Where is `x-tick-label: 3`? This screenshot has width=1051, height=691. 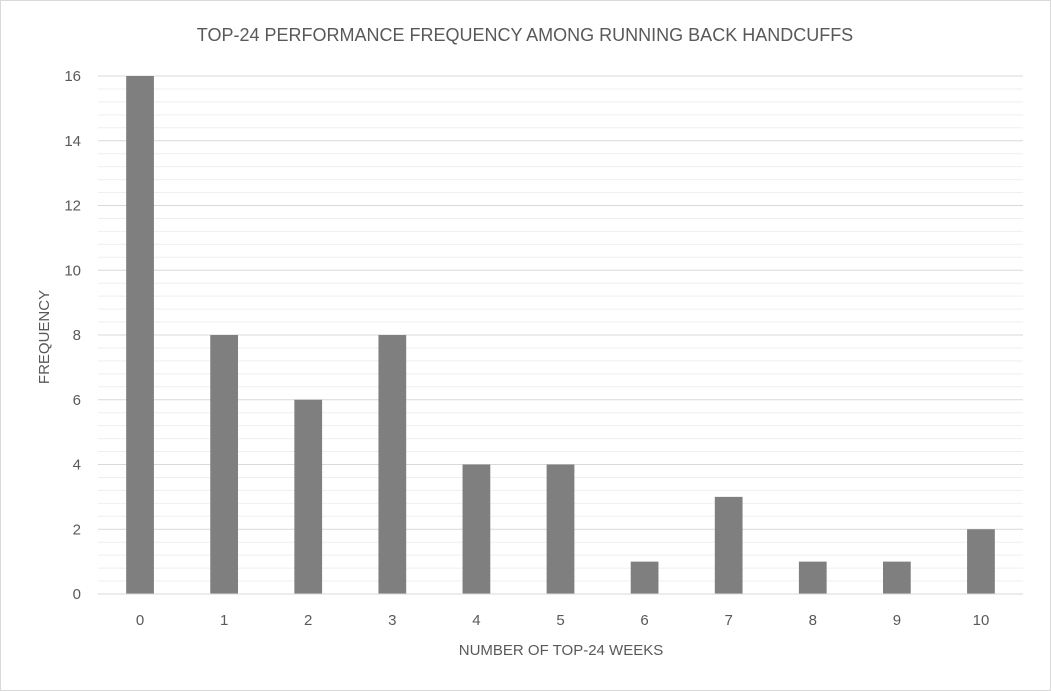 x-tick-label: 3 is located at coordinates (392, 620).